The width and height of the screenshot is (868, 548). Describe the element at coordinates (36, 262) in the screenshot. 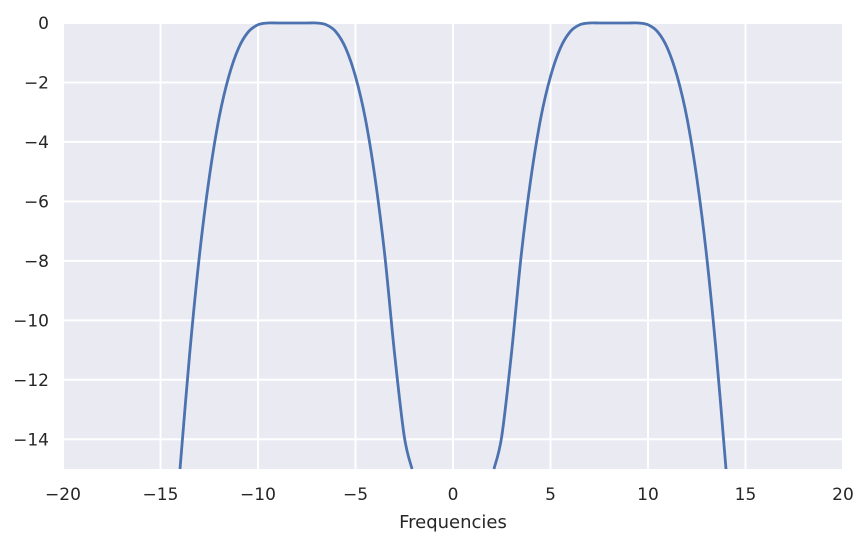

I see `y-tick-label: −8` at that location.